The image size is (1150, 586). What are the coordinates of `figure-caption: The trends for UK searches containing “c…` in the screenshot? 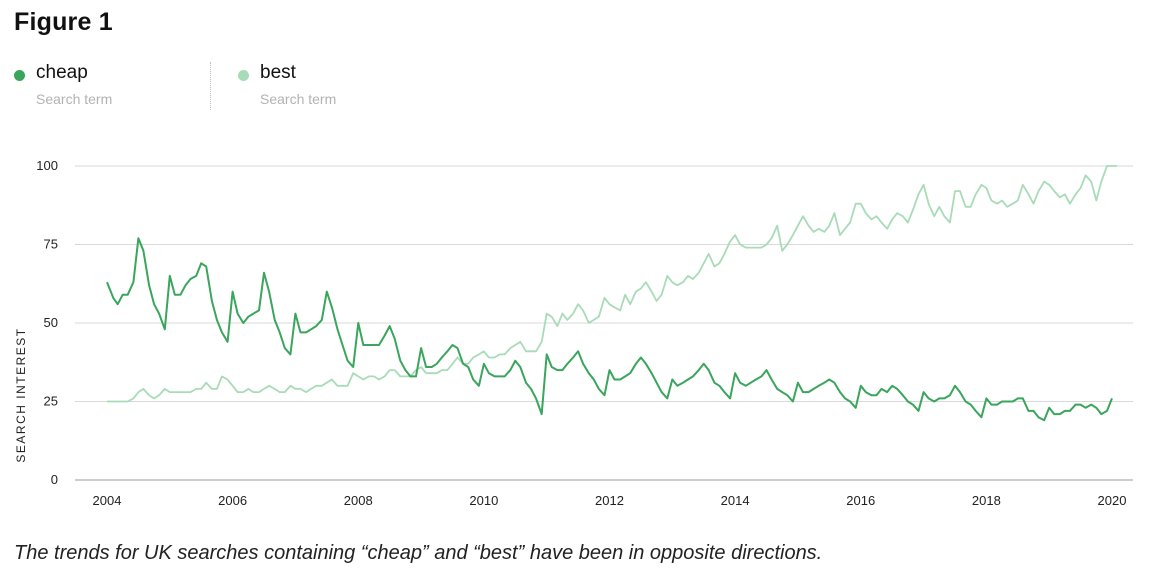 It's located at (418, 553).